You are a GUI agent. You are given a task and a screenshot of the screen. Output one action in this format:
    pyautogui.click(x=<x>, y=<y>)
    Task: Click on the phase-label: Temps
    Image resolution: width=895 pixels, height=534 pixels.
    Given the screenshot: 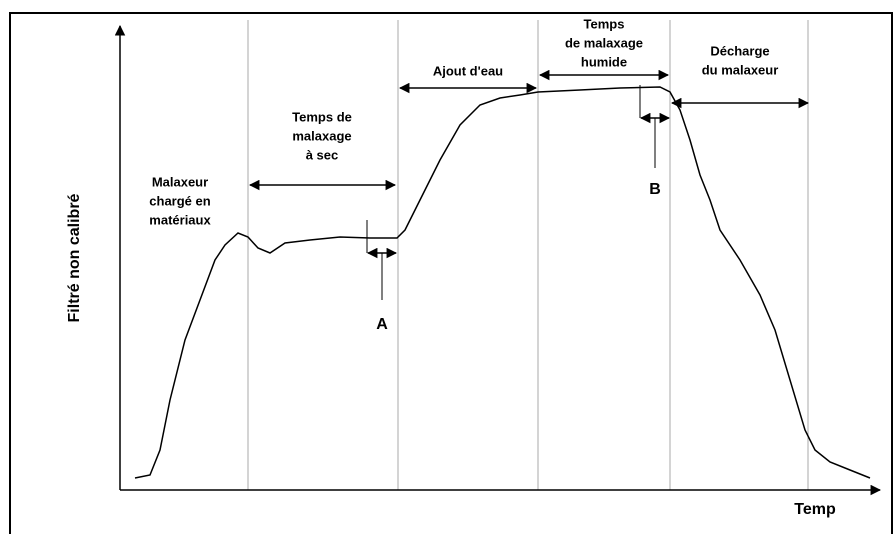 What is the action you would take?
    pyautogui.click(x=604, y=23)
    